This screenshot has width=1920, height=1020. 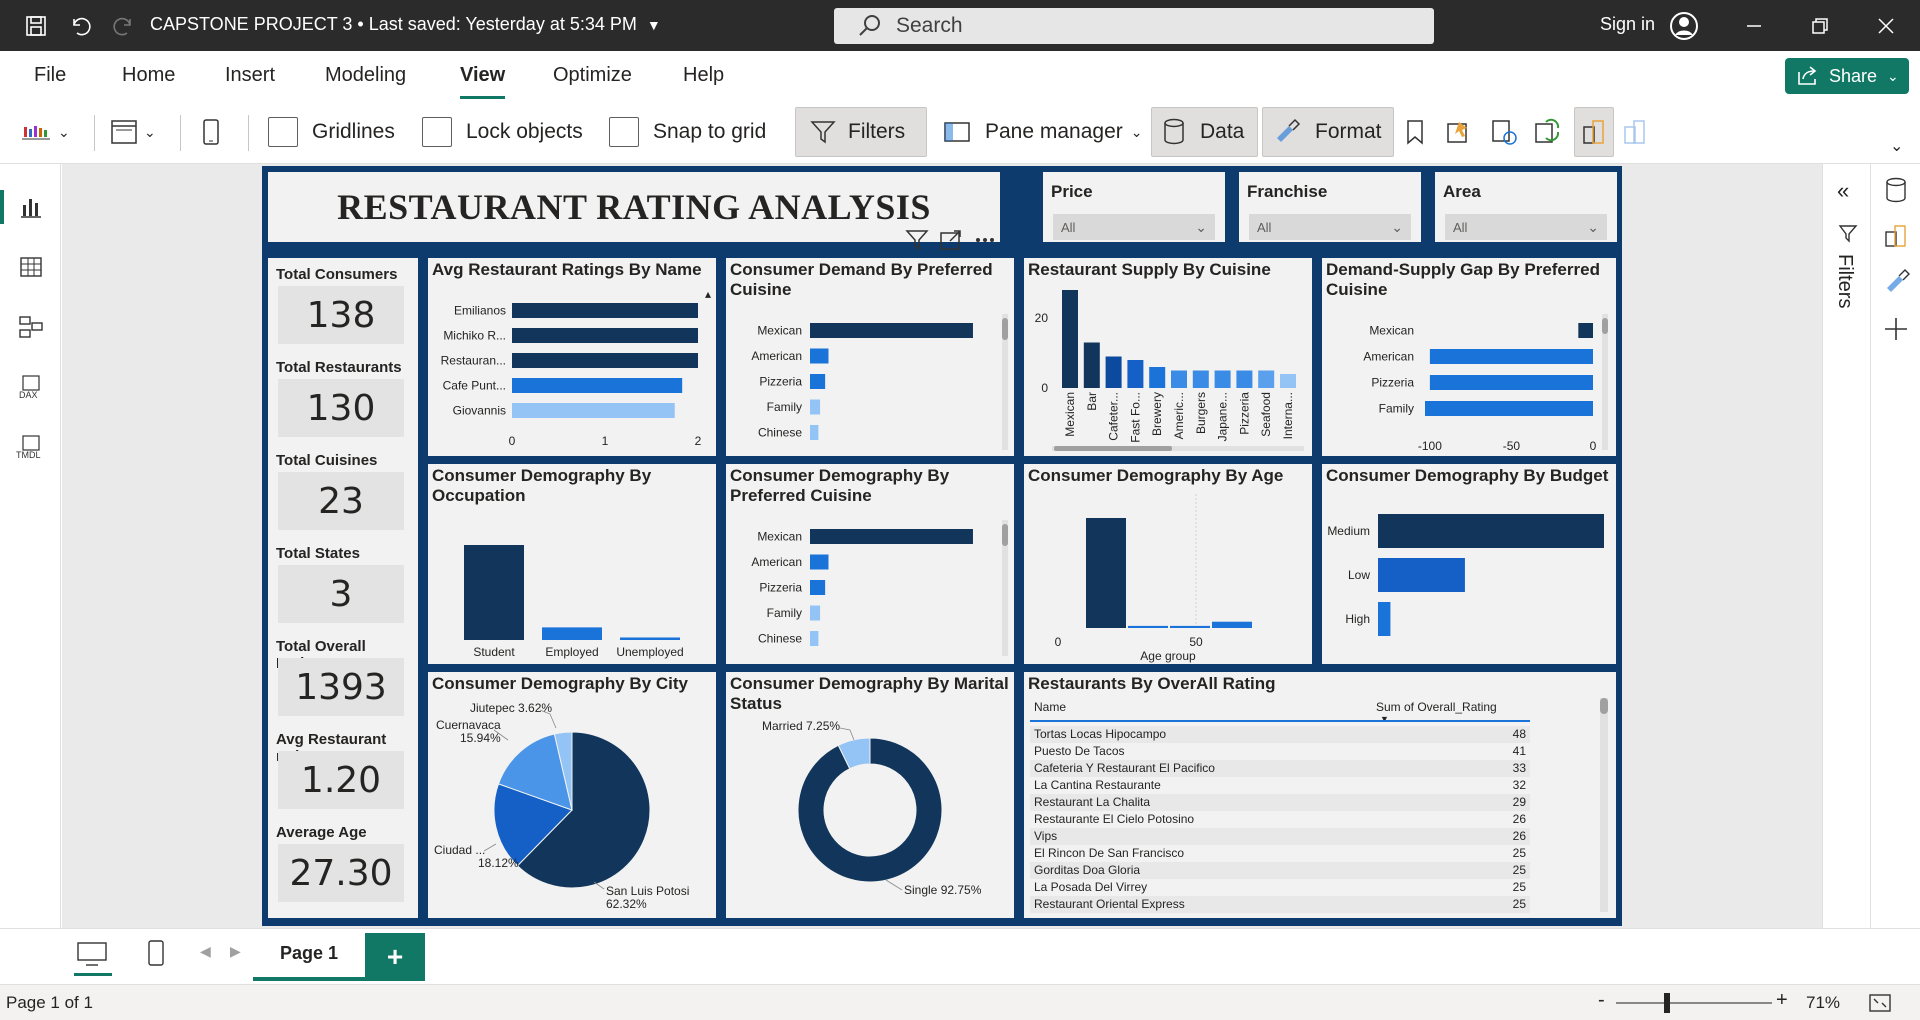 I want to click on slicer-franchise: Franchise All ⌄, so click(x=1330, y=207).